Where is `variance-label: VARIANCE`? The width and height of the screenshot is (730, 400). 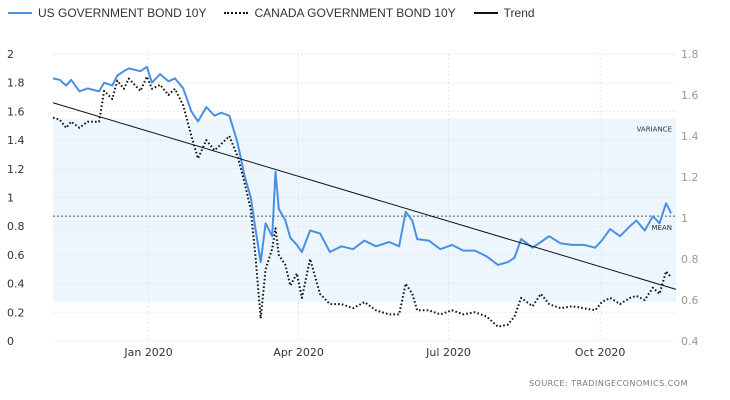
variance-label: VARIANCE is located at coordinates (654, 130).